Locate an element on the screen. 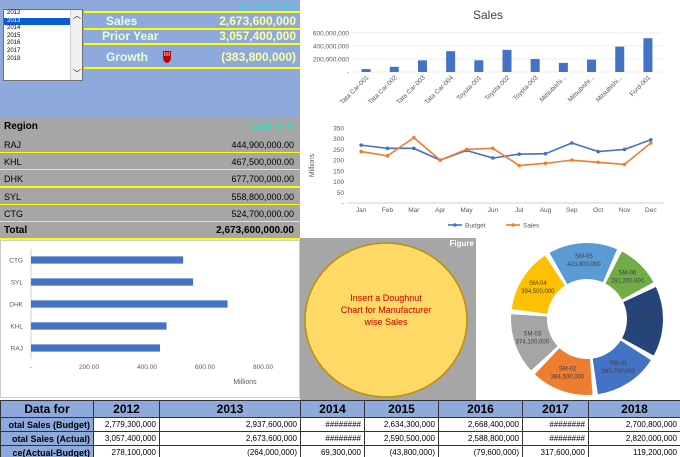 This screenshot has height=457, width=680. slice-label-name: SM-03 is located at coordinates (532, 334).